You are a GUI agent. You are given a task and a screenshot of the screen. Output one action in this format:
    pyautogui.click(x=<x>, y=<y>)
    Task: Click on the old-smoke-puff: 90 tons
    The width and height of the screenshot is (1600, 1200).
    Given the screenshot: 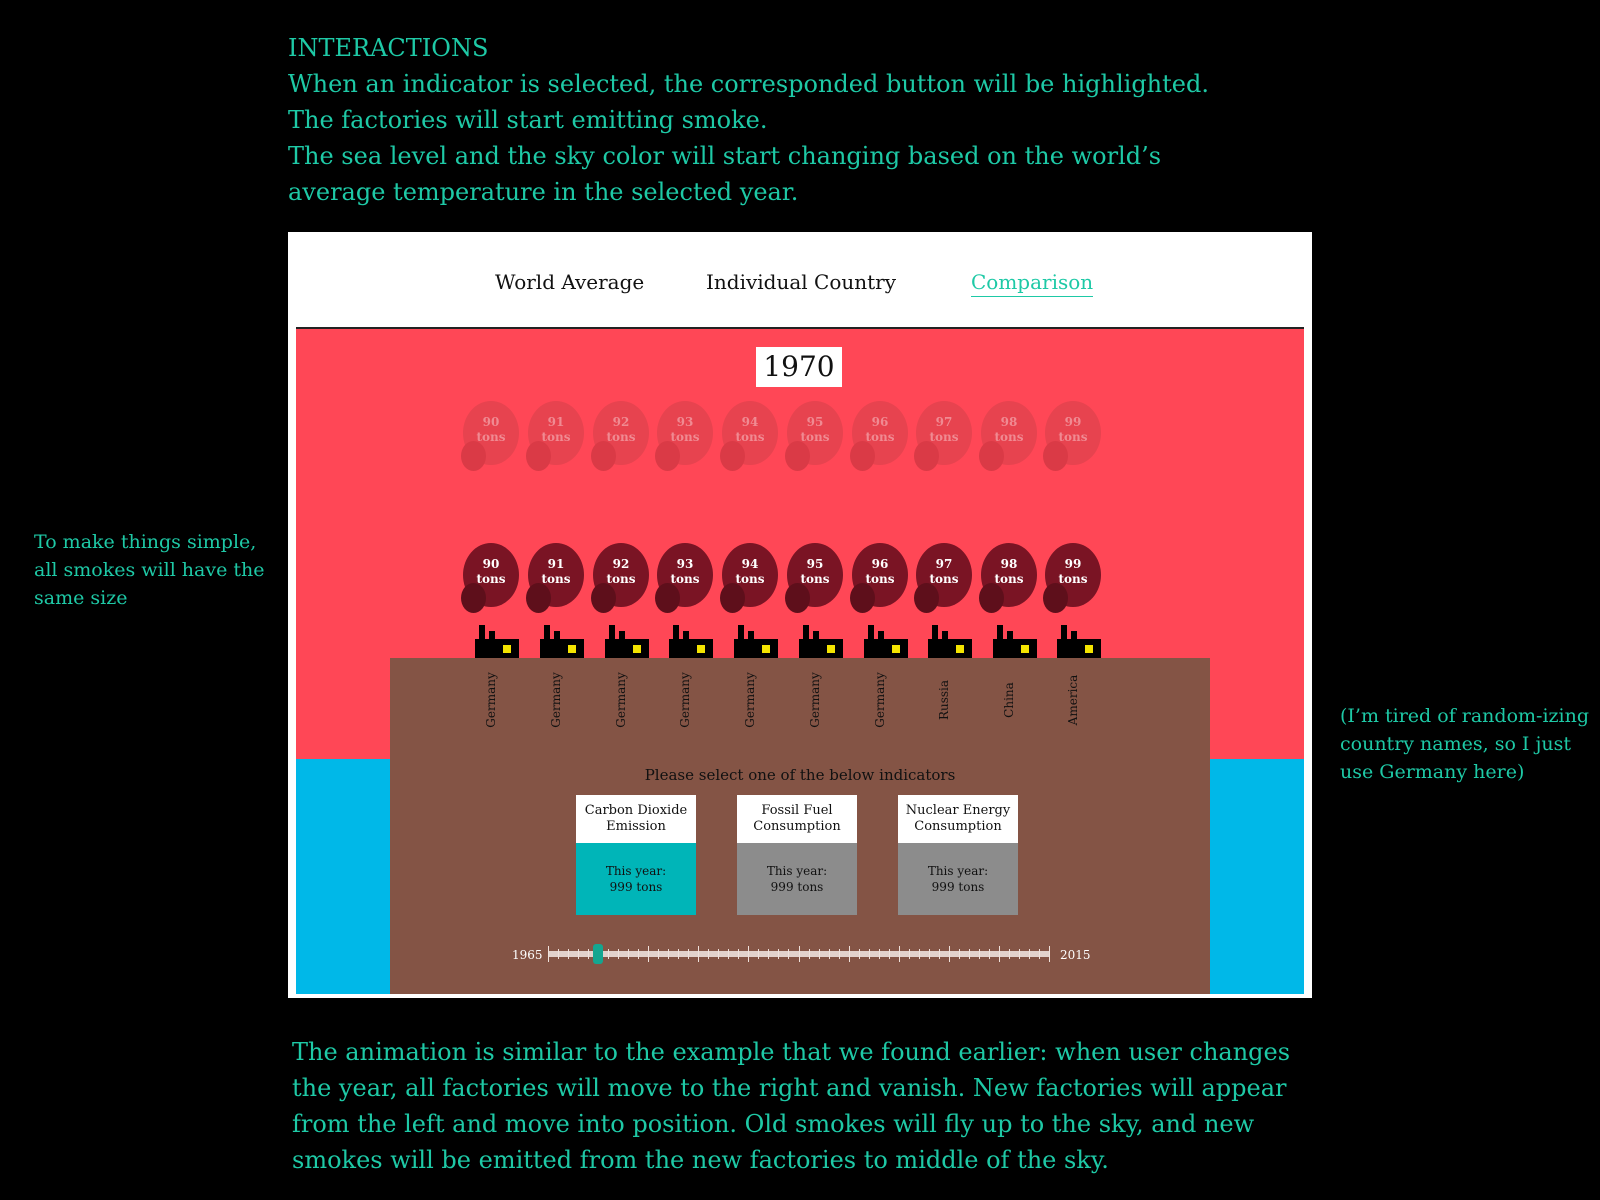 What is the action you would take?
    pyautogui.click(x=490, y=435)
    